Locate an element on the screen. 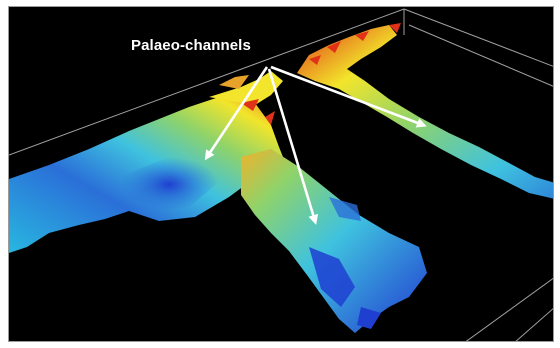  arrow-right-channel is located at coordinates (348, 96).